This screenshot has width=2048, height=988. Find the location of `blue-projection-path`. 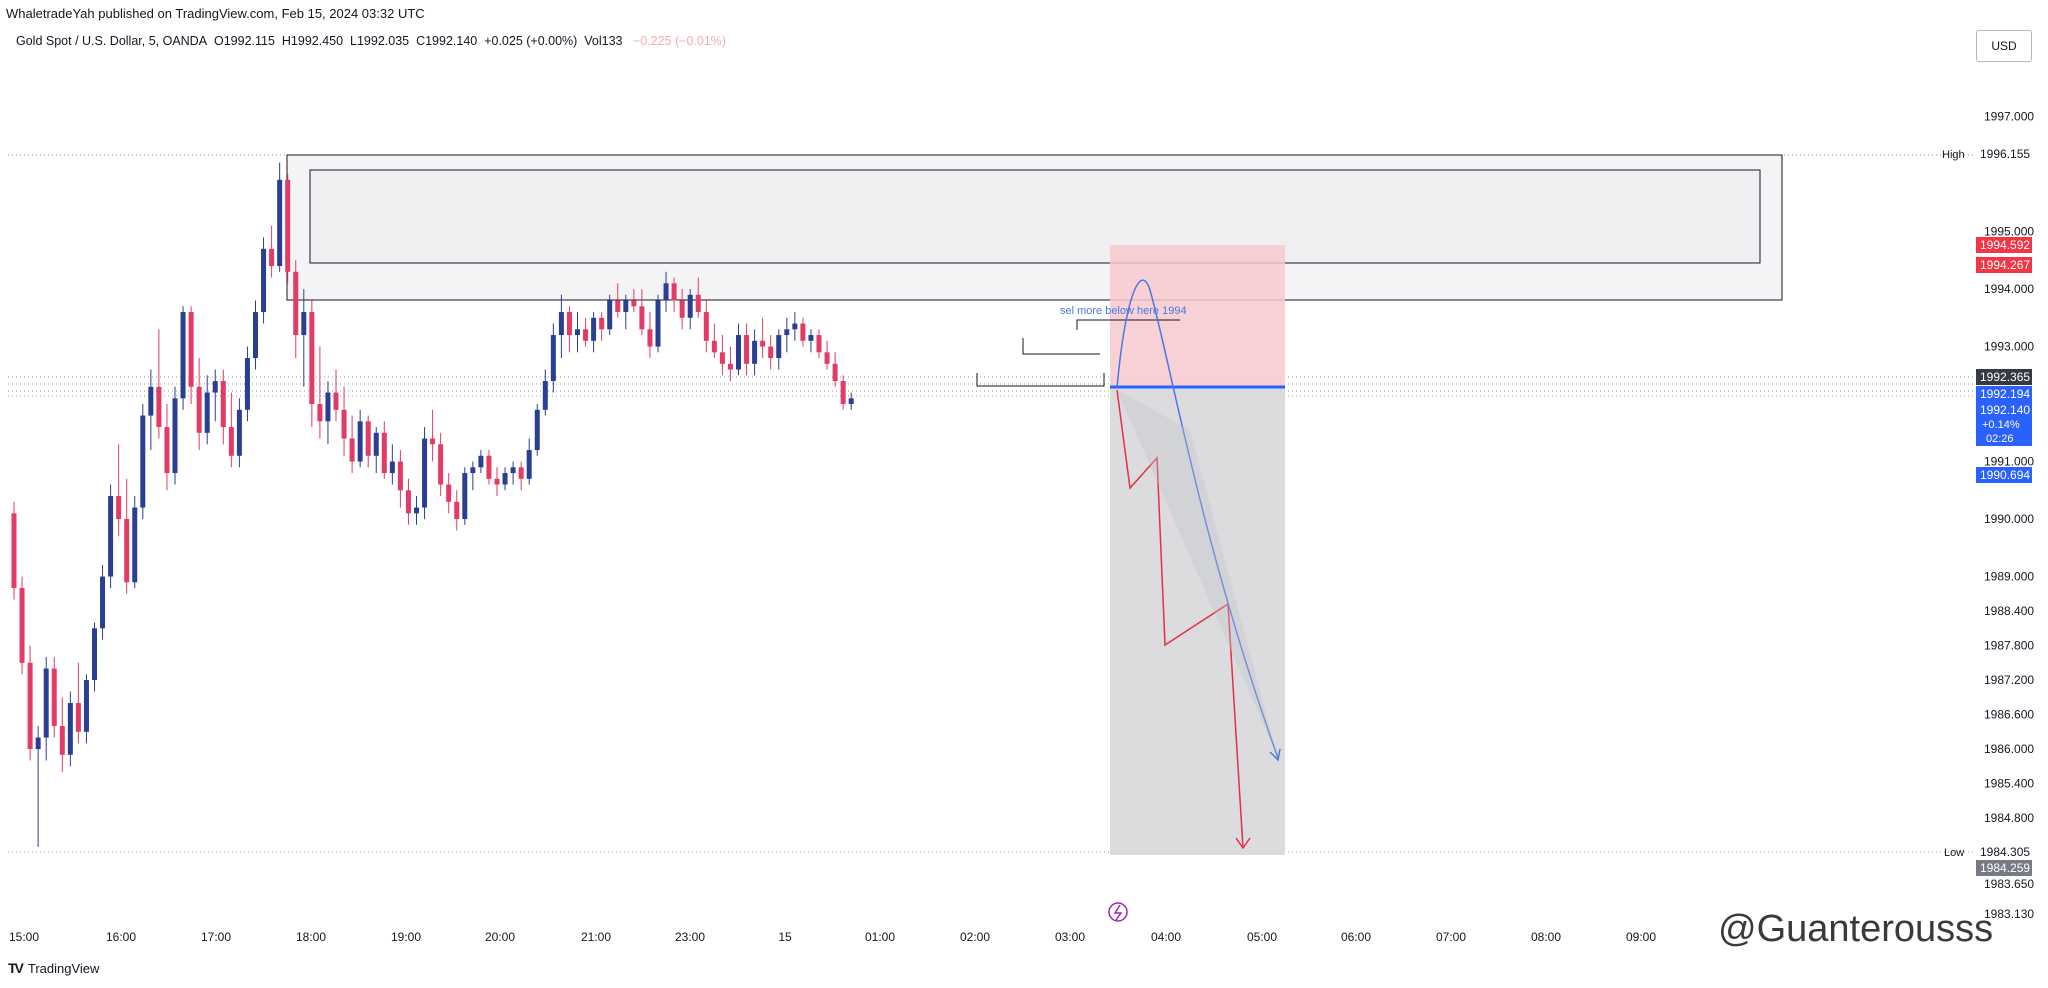

blue-projection-path is located at coordinates (1197, 519).